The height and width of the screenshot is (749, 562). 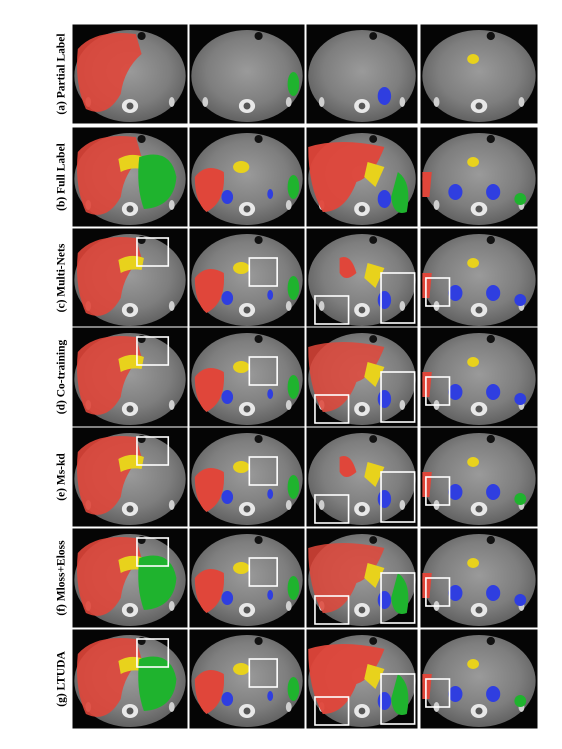 What do you see at coordinates (62, 177) in the screenshot?
I see `row-label-b: (b) Full Label` at bounding box center [62, 177].